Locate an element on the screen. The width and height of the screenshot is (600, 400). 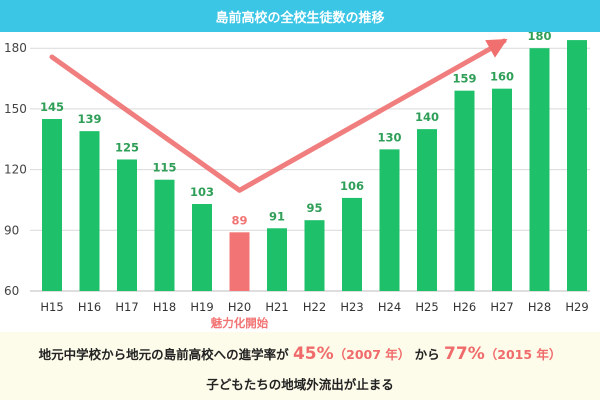
x-tick-label: H27 is located at coordinates (501, 307).